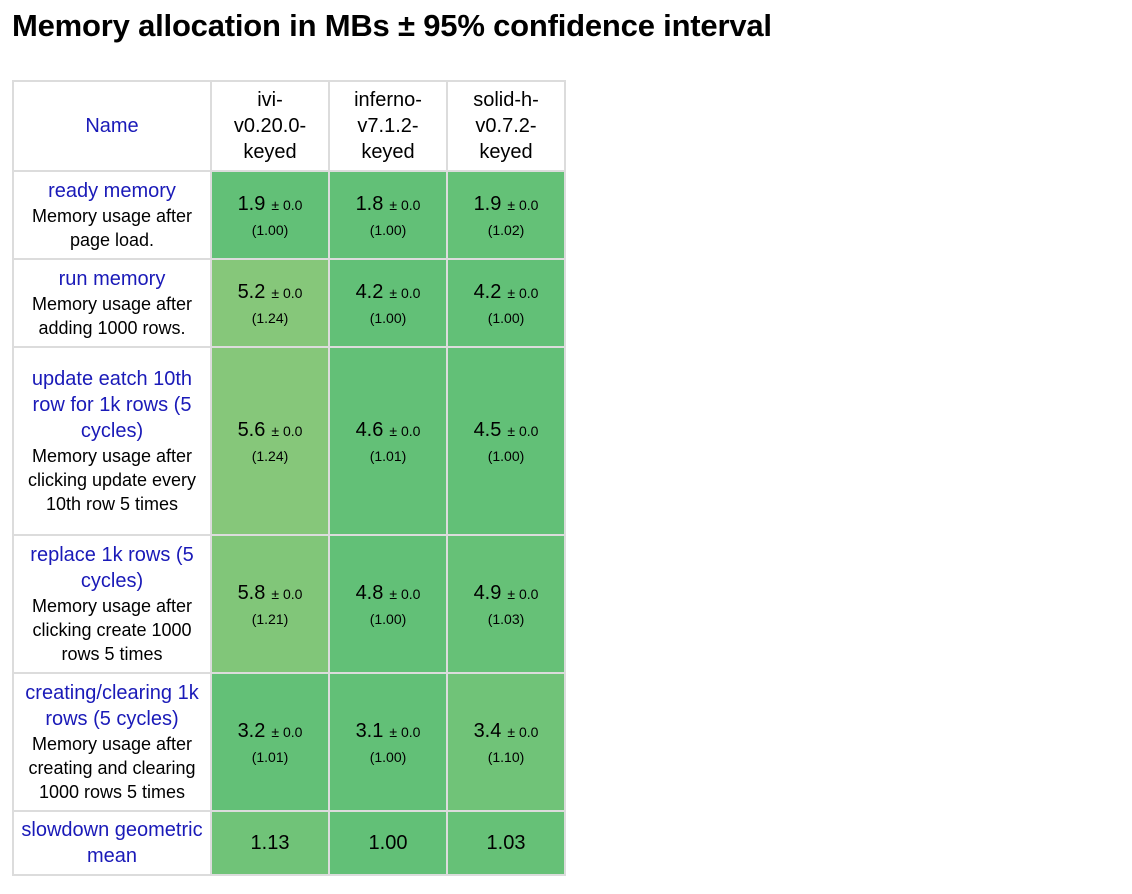 This screenshot has height=894, width=1132. I want to click on result-cell: 4.5 ± 0.0 (1.00), so click(506, 441).